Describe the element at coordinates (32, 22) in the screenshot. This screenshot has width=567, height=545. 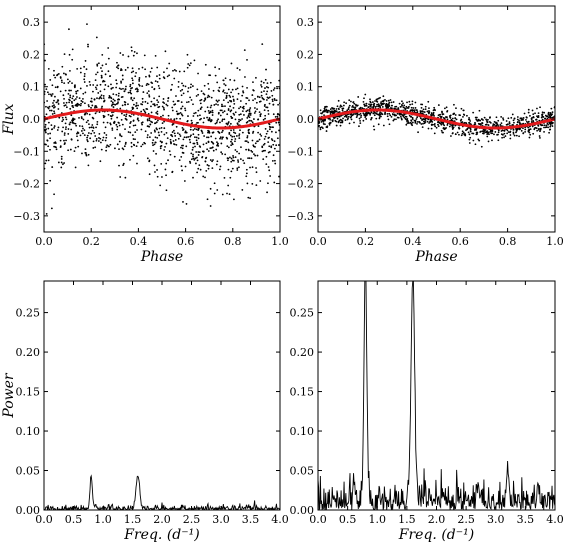
I see `y-tick-label: 0.3` at that location.